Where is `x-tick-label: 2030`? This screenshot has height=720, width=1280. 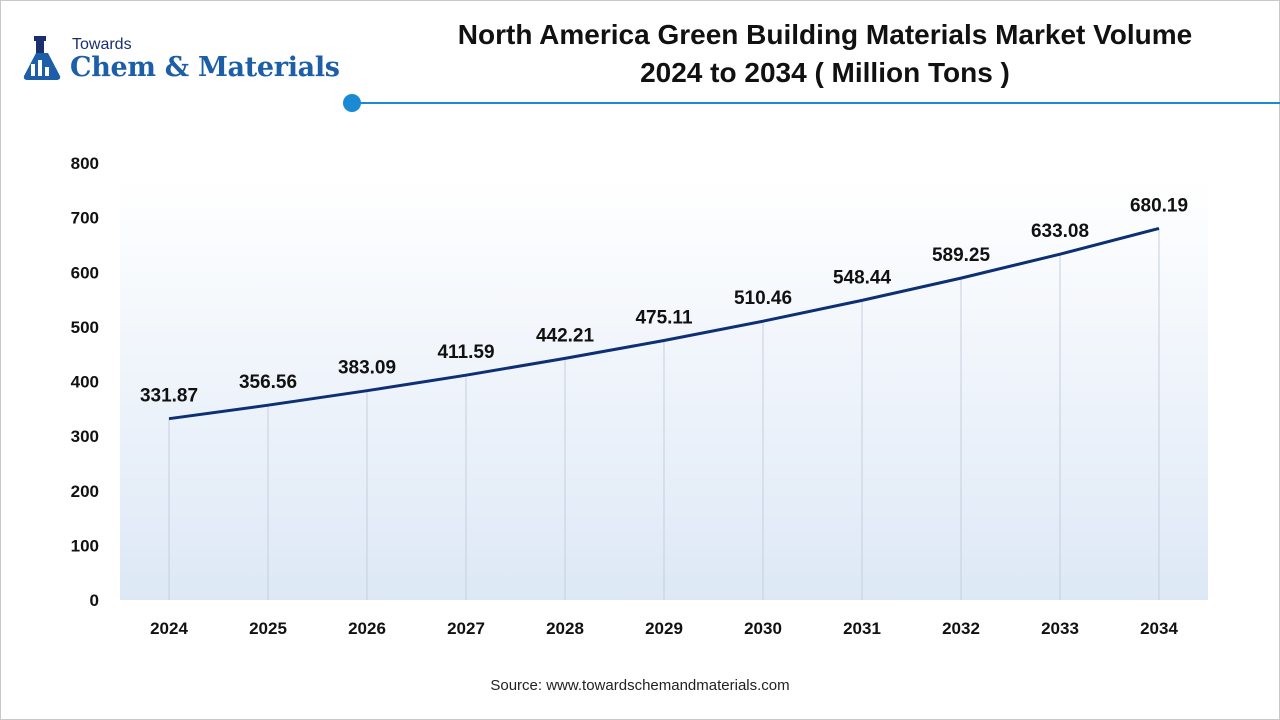 x-tick-label: 2030 is located at coordinates (763, 628).